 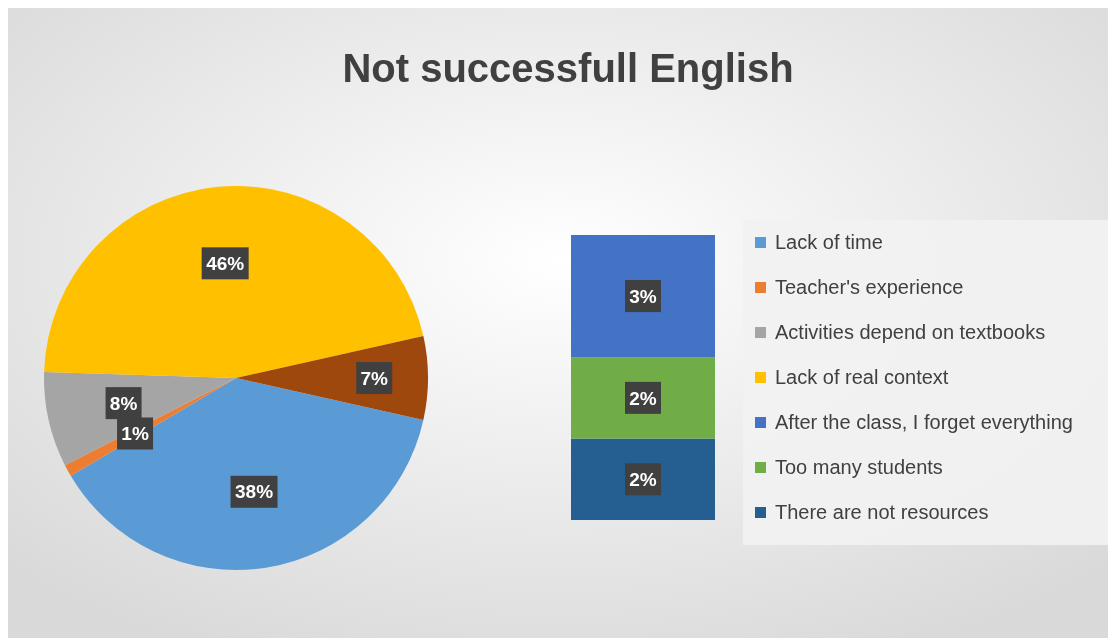 I want to click on data-label: 8%, so click(x=123, y=403).